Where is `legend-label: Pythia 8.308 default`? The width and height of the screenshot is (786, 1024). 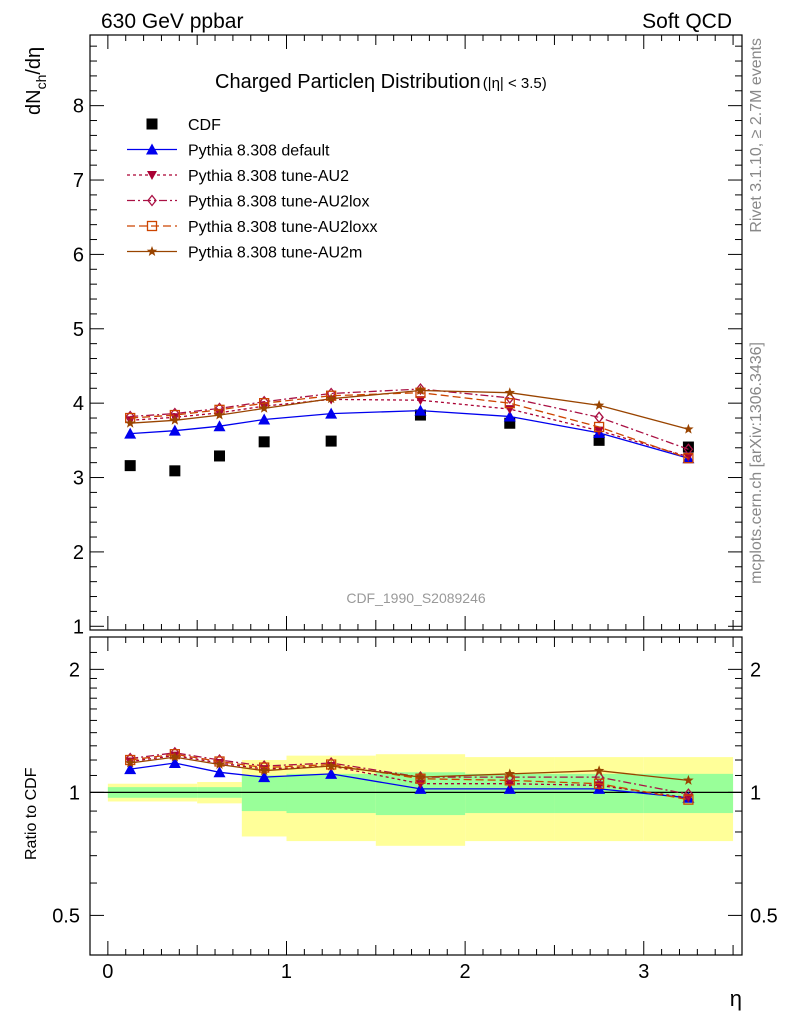
legend-label: Pythia 8.308 default is located at coordinates (259, 151).